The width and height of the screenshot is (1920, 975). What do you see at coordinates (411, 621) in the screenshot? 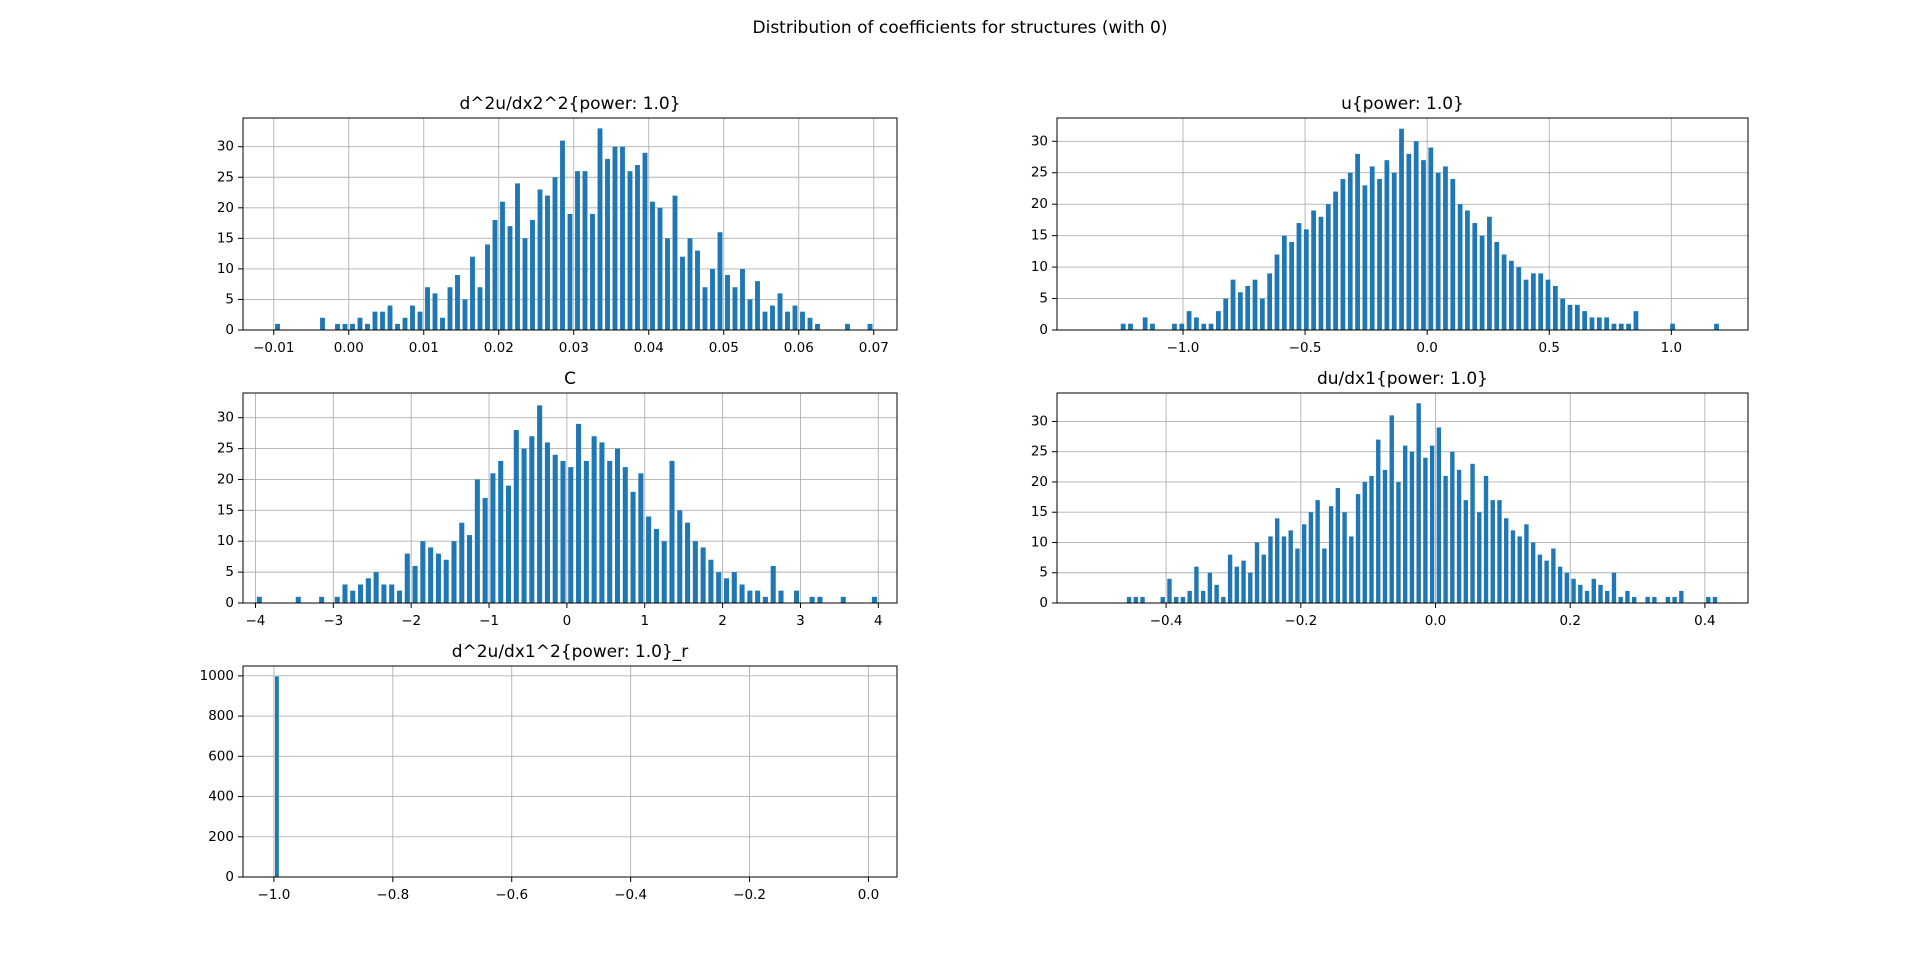
I see `x-tick-label: −2` at bounding box center [411, 621].